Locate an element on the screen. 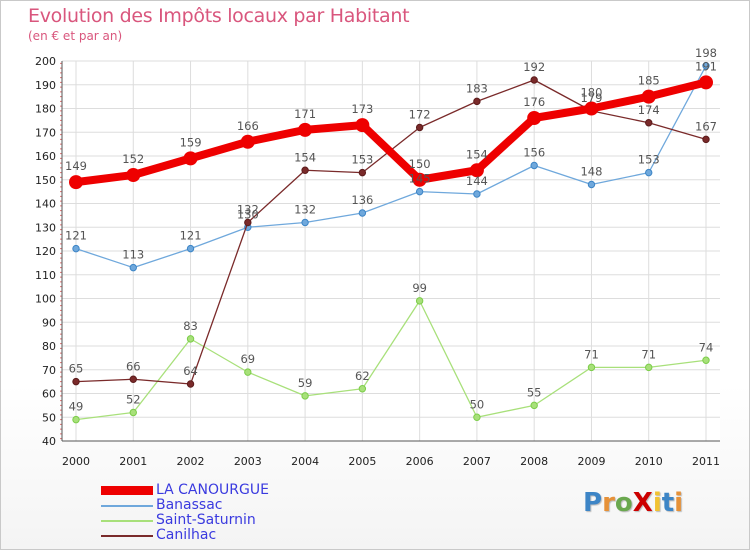 This screenshot has height=550, width=750. data-label: 176 is located at coordinates (534, 102).